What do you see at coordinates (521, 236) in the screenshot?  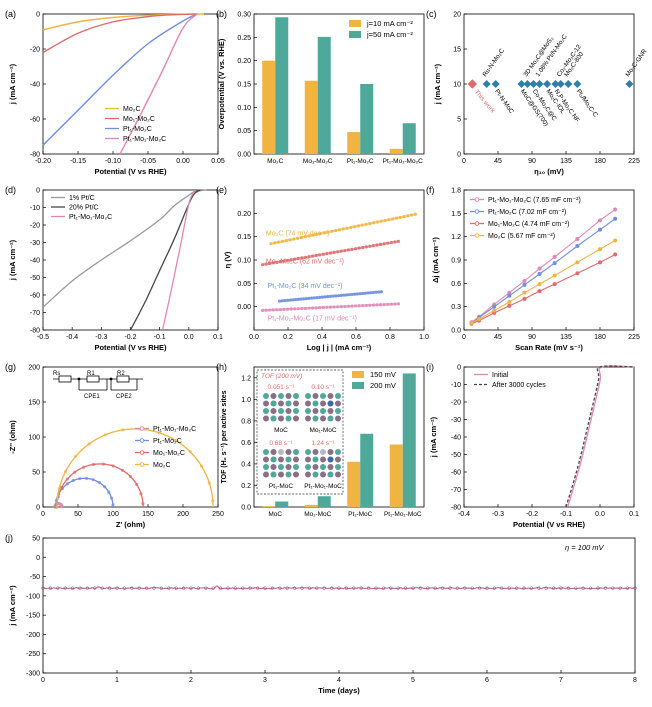 I see `legend-entry: Mo₂C (5.67 mF cm⁻²)` at bounding box center [521, 236].